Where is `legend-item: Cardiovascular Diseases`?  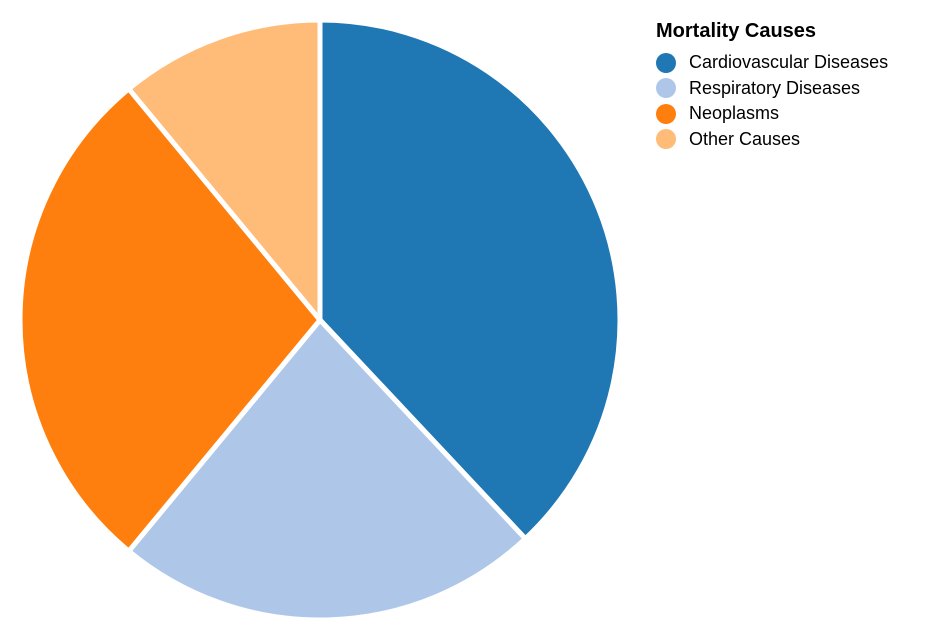
legend-item: Cardiovascular Diseases is located at coordinates (772, 63).